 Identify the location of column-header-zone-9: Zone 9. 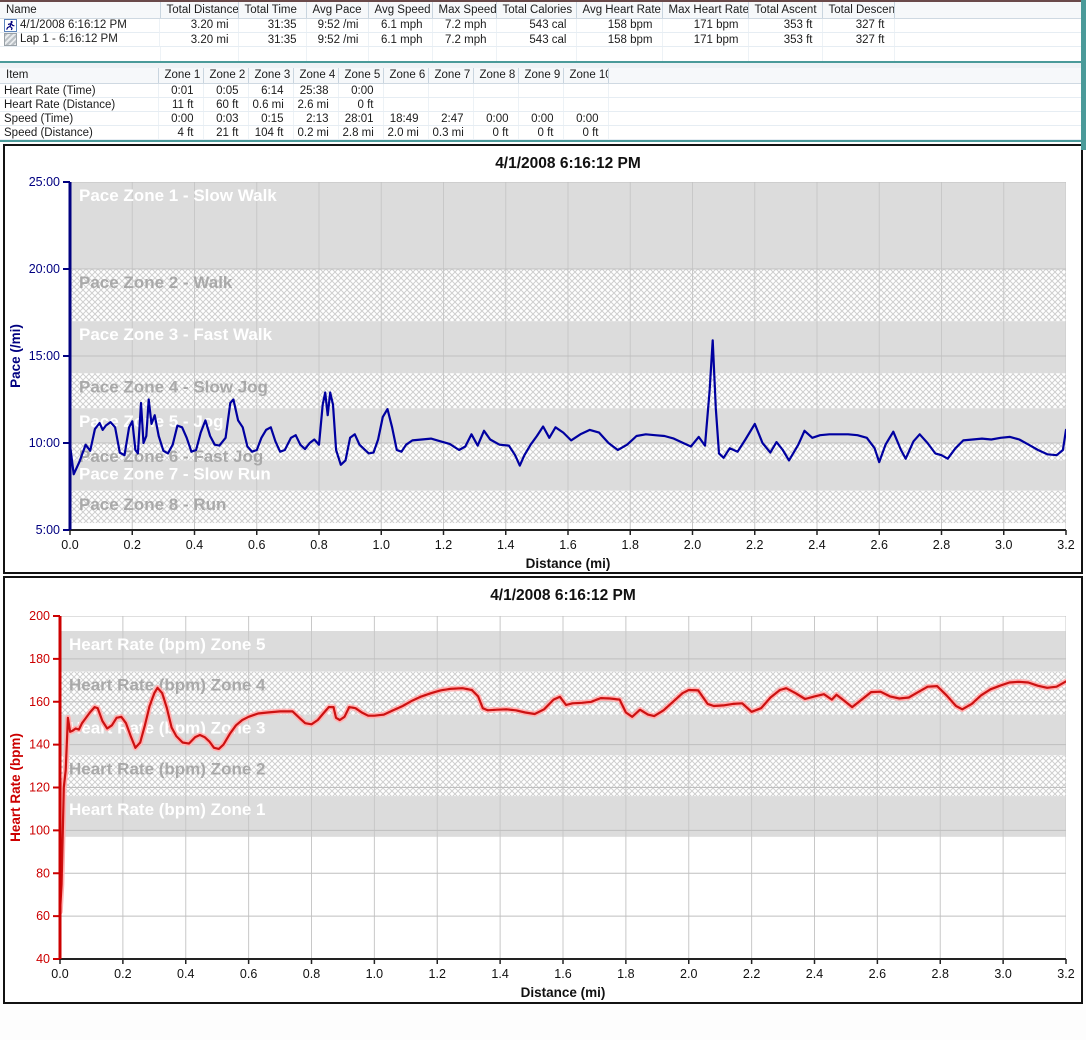
(541, 75).